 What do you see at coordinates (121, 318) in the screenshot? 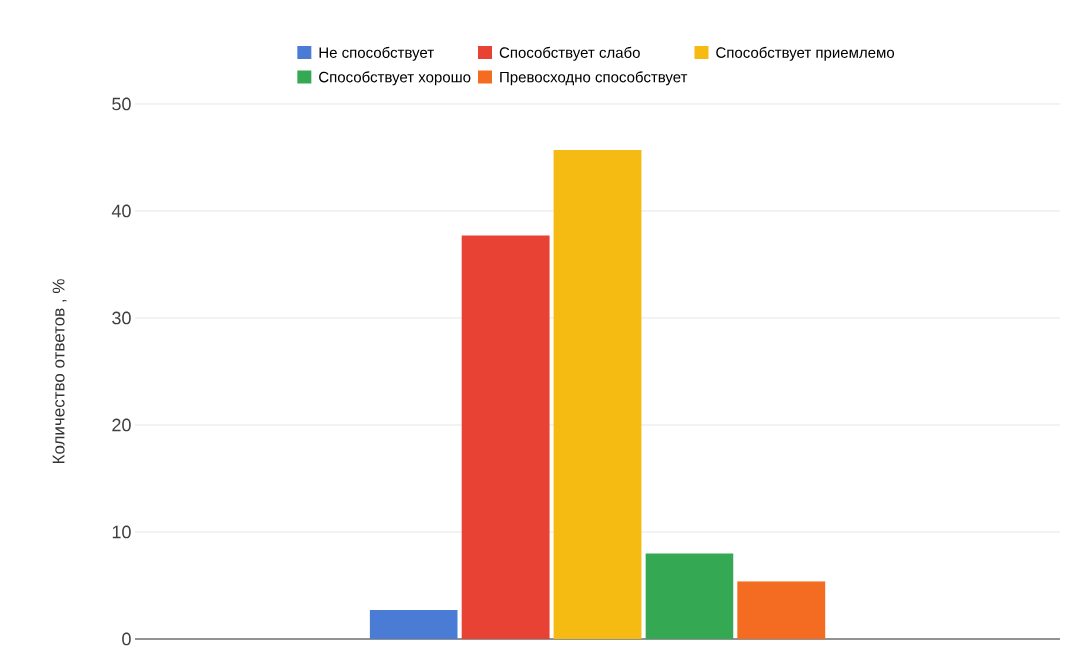
I see `y-tick-label: 30` at bounding box center [121, 318].